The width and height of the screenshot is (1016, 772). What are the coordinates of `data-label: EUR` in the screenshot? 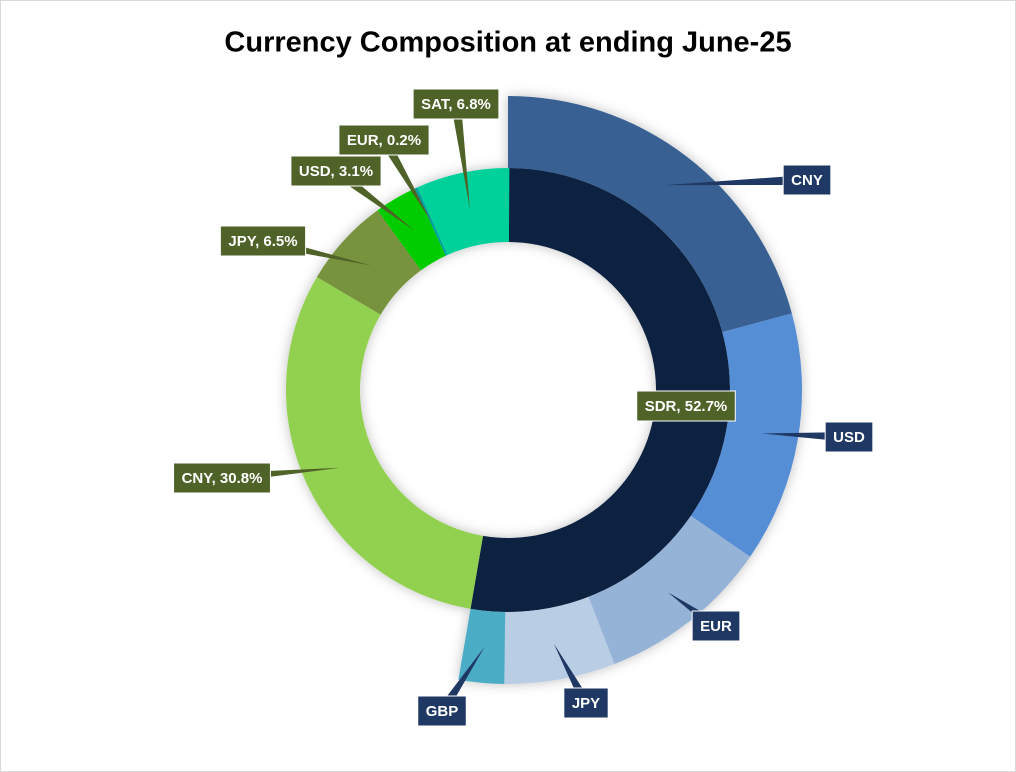 It's located at (716, 626).